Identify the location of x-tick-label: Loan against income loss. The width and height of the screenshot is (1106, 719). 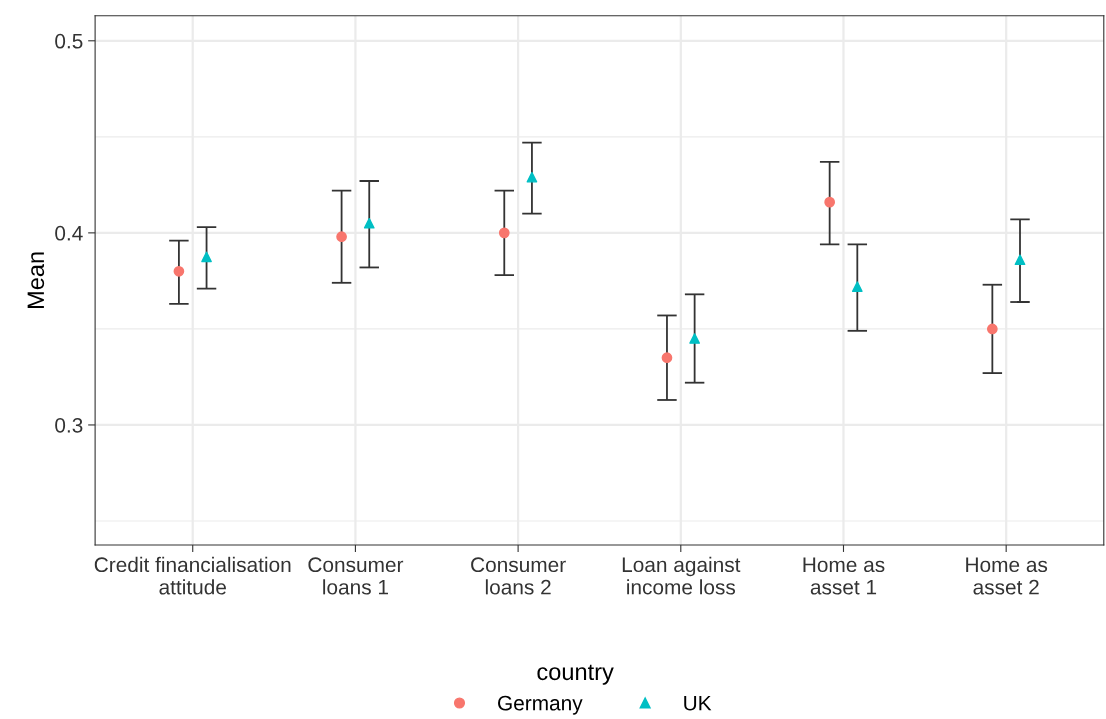
(681, 575).